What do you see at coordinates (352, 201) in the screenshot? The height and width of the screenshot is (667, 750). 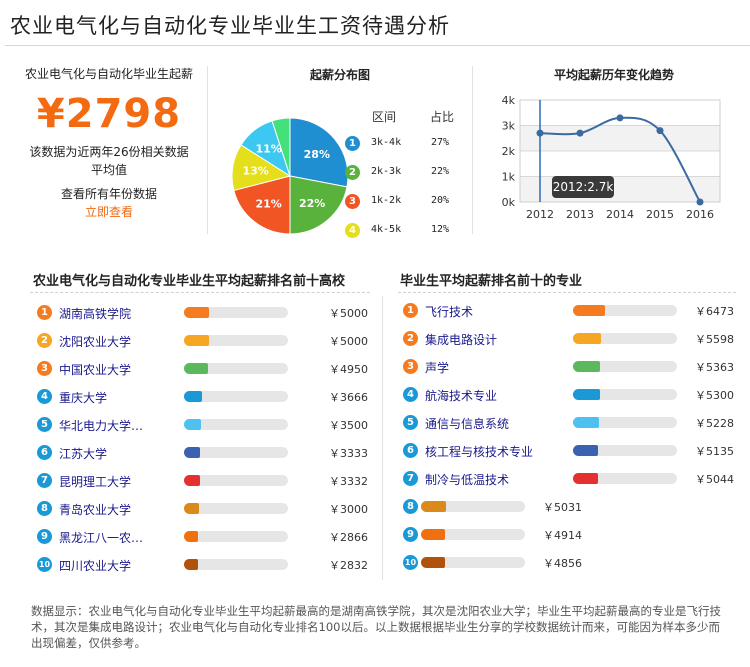 I see `legend-number-badge: 3` at bounding box center [352, 201].